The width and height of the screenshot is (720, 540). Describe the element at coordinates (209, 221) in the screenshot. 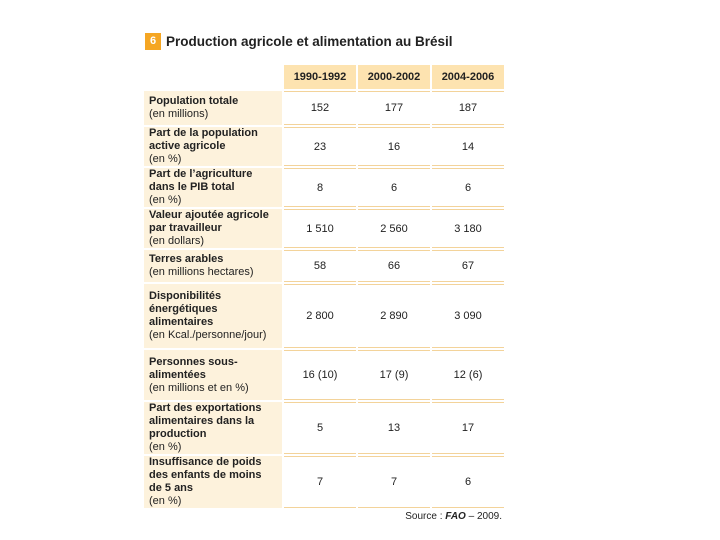

I see `row-label: Valeur ajoutée agricole par travailleur` at that location.